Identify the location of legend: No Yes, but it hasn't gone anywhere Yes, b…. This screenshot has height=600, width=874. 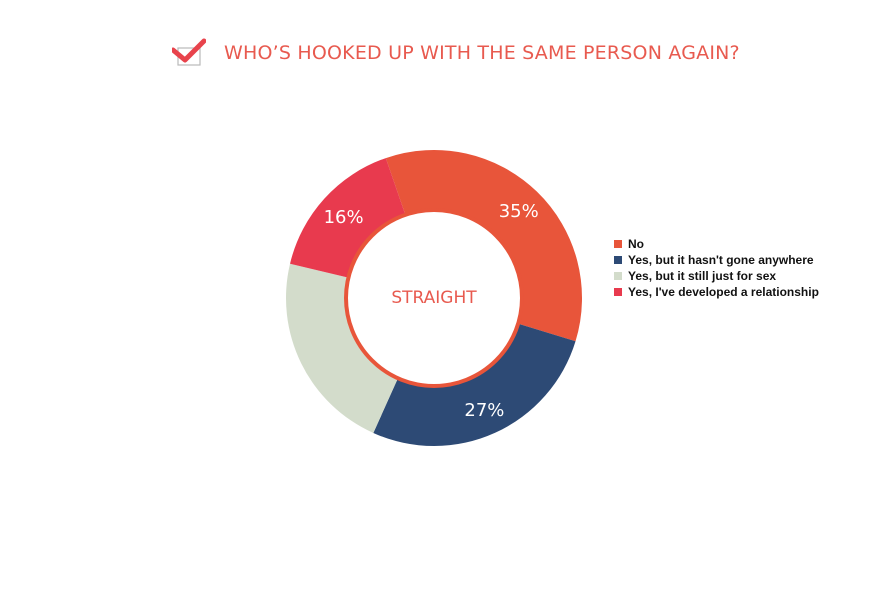
(716, 268).